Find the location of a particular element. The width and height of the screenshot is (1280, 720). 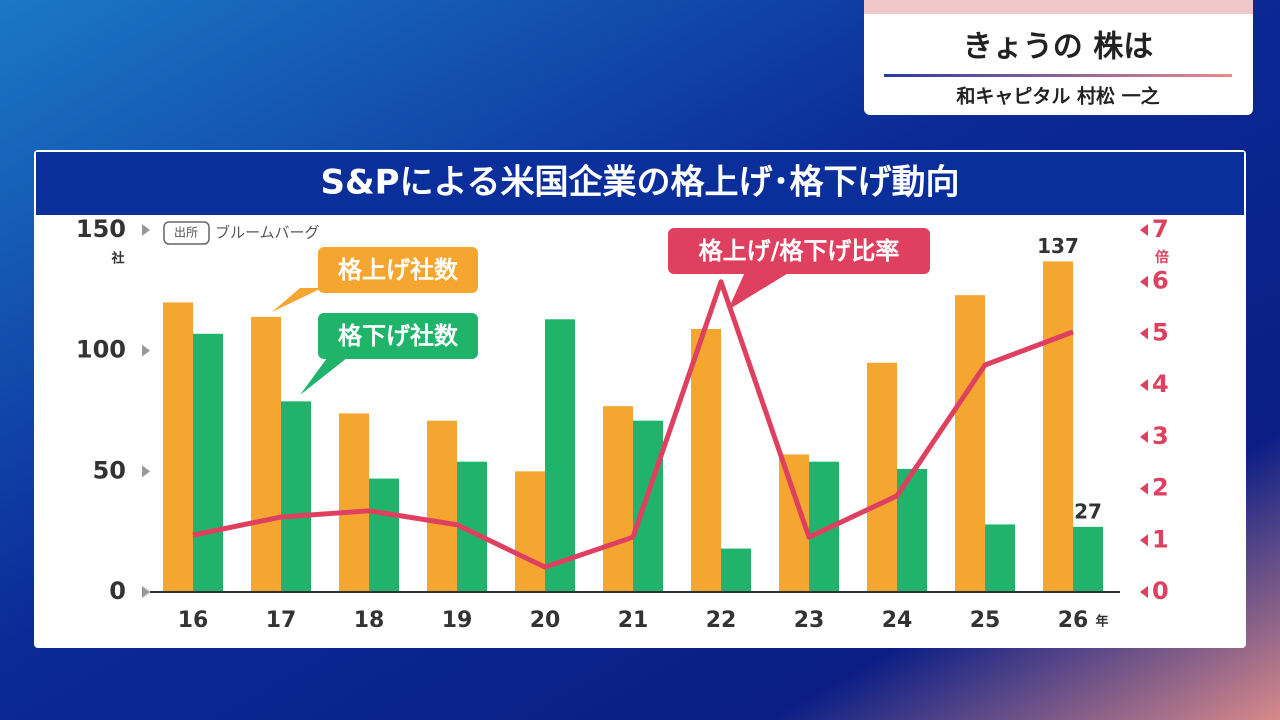

legend-label: 格下げ社数 is located at coordinates (398, 336).